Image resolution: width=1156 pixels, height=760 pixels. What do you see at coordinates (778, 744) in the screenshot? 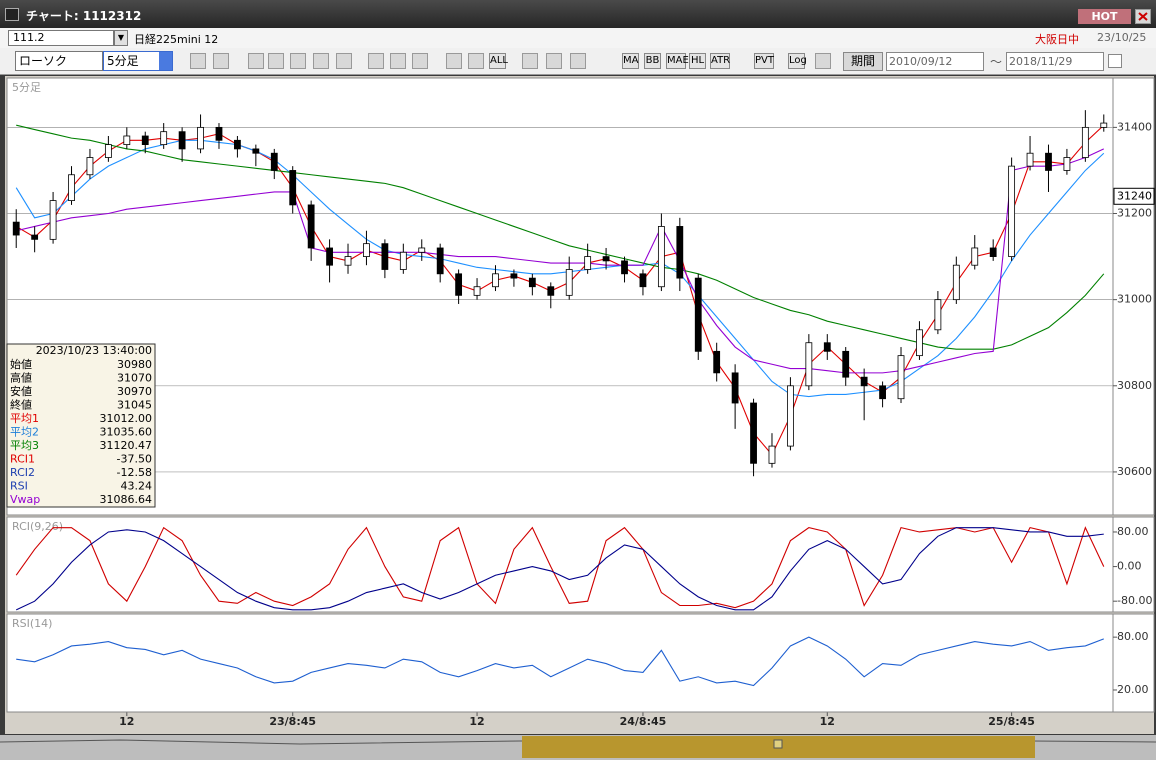
I see `navigator-grip` at bounding box center [778, 744].